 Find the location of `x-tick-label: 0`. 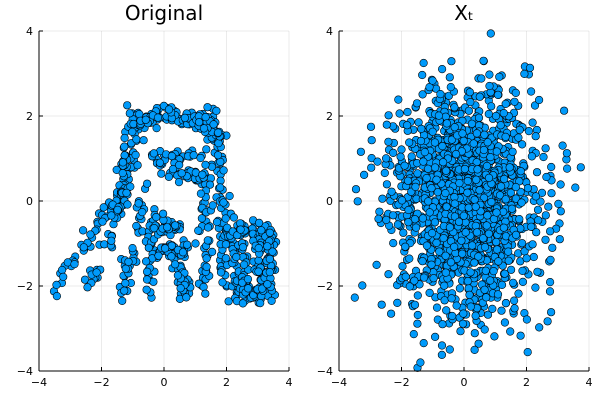

x-tick-label: 0 is located at coordinates (464, 382).